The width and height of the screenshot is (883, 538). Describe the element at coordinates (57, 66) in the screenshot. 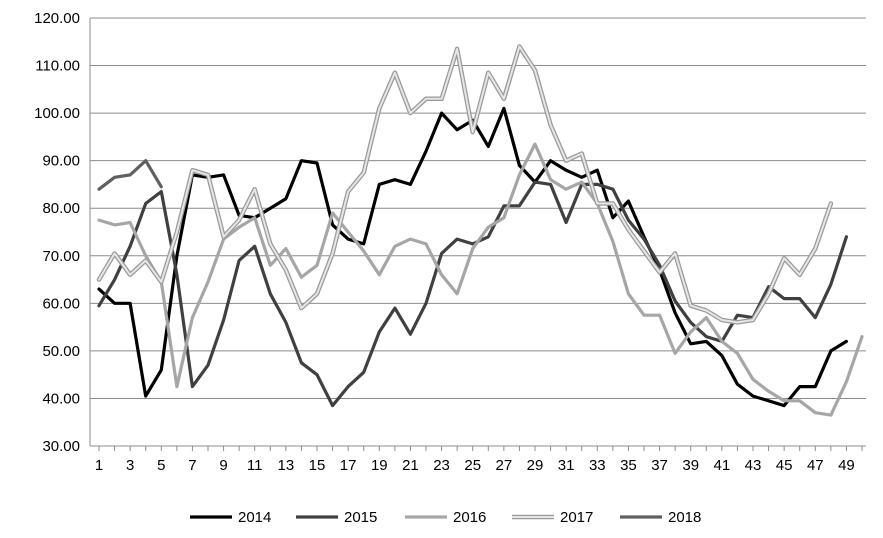

I see `y-tick-label: 110.00` at that location.